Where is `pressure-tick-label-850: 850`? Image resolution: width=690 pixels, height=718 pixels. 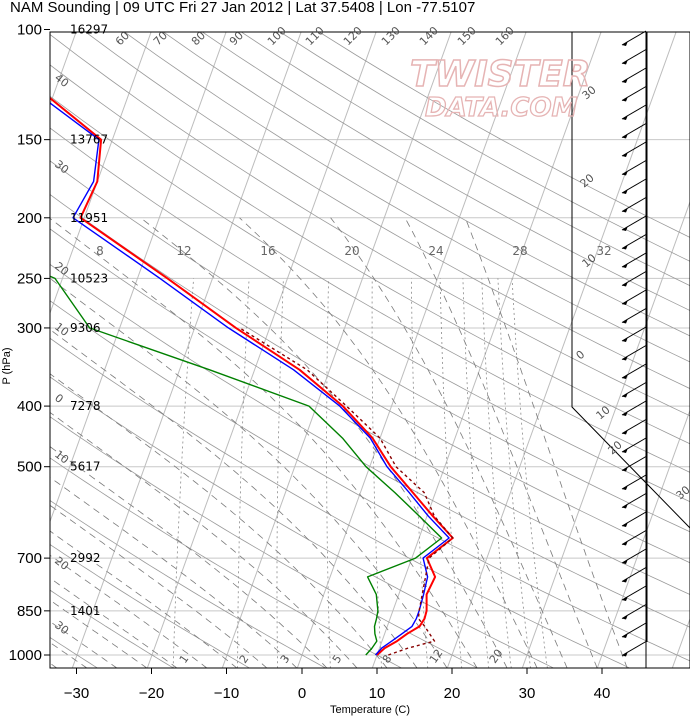 pressure-tick-label-850: 850 is located at coordinates (29, 611).